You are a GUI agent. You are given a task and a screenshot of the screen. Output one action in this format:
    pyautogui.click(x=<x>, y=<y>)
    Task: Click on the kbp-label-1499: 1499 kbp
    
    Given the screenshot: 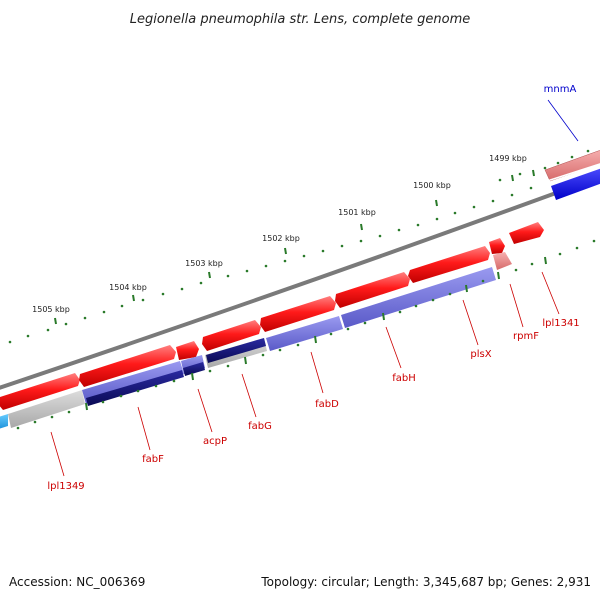 What is the action you would take?
    pyautogui.click(x=508, y=158)
    